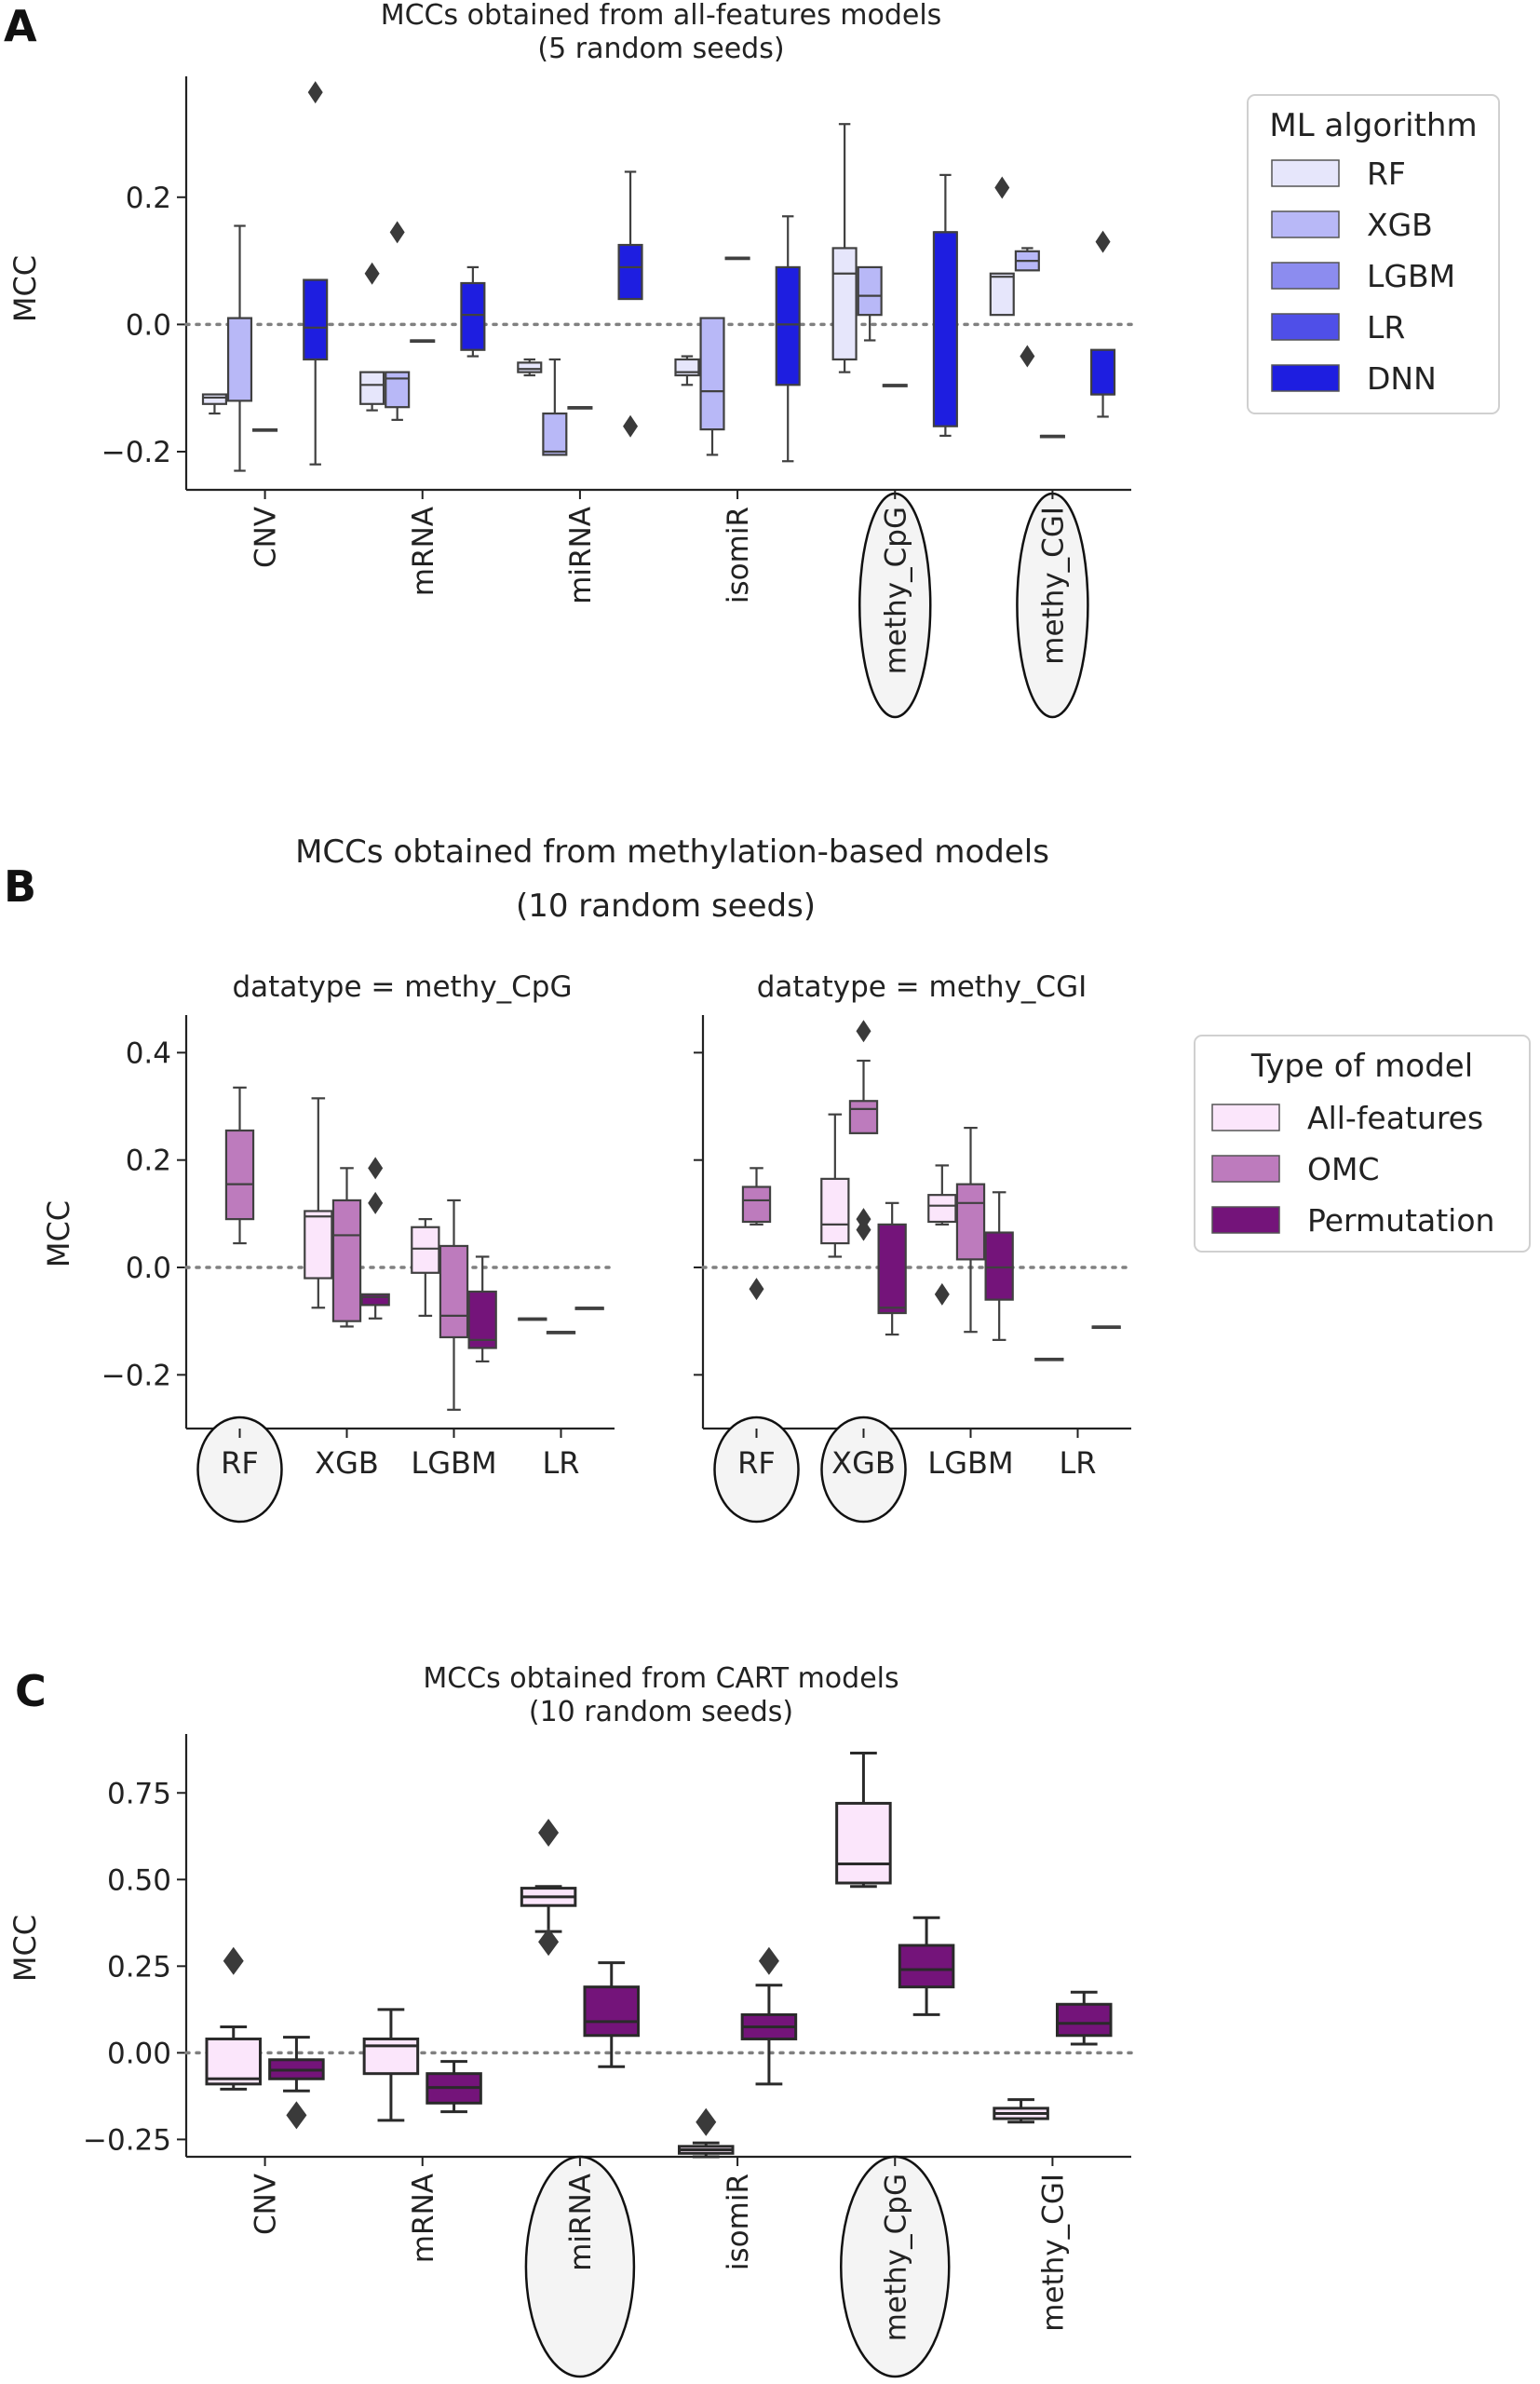 The width and height of the screenshot is (1540, 2384). I want to click on legend-swatch-permutation, so click(1245, 1220).